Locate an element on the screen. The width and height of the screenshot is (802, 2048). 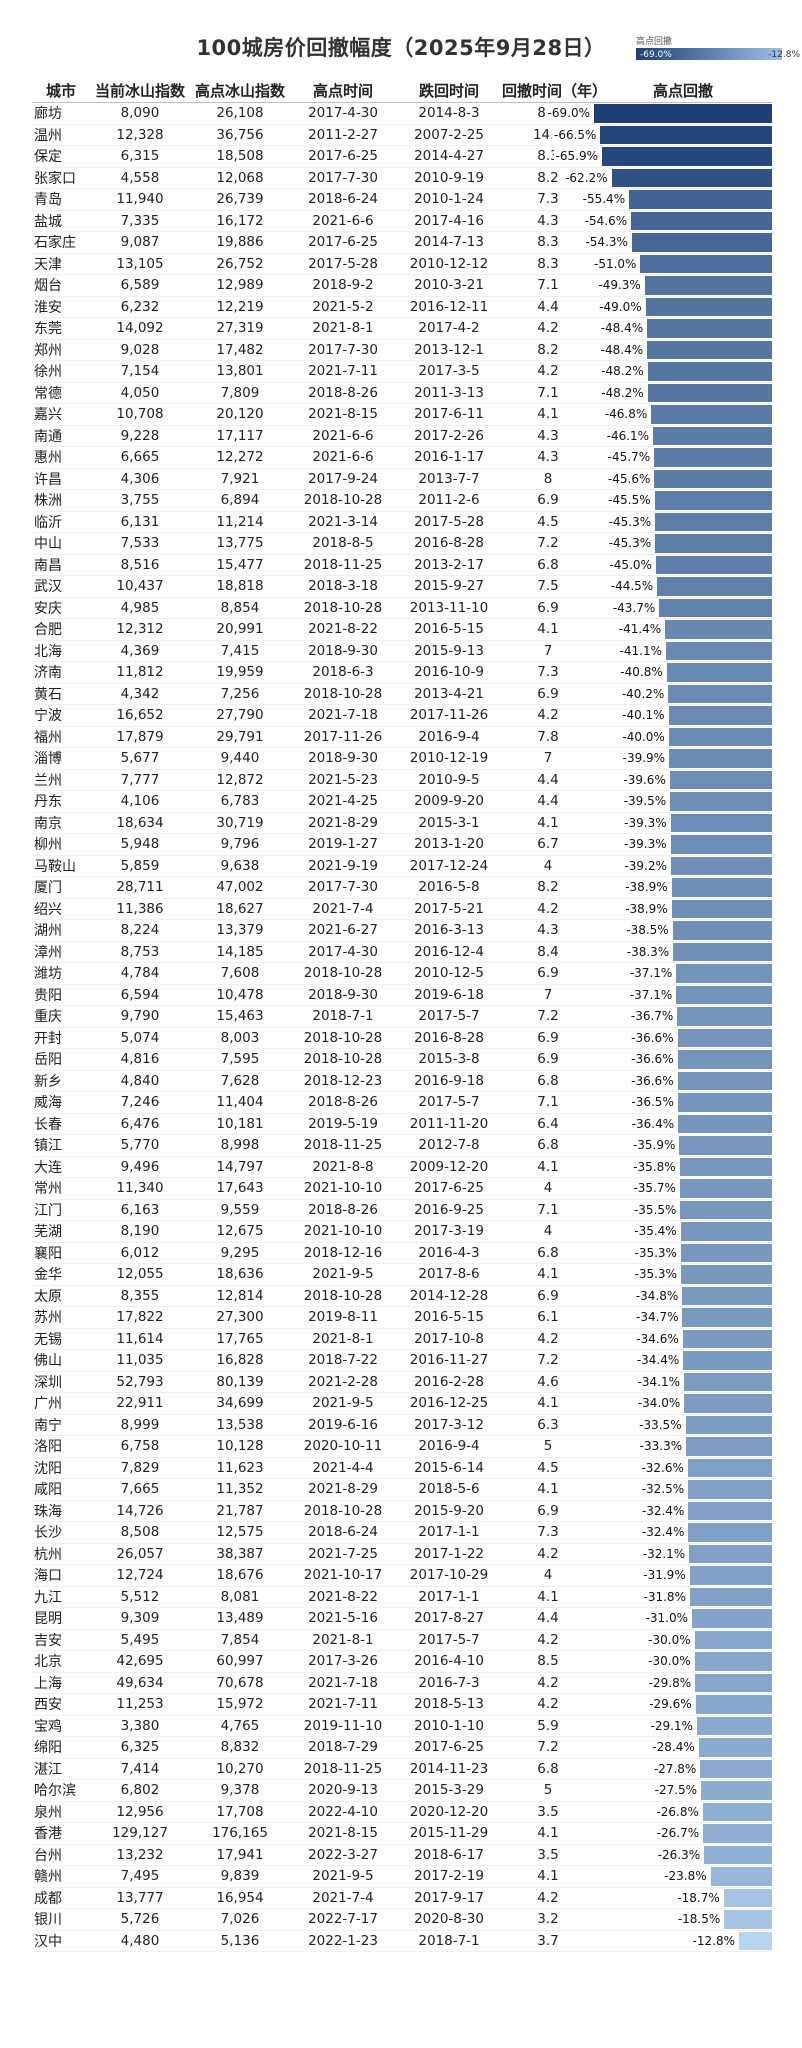
cell-peak-date: 2017-7-30 is located at coordinates (343, 178).